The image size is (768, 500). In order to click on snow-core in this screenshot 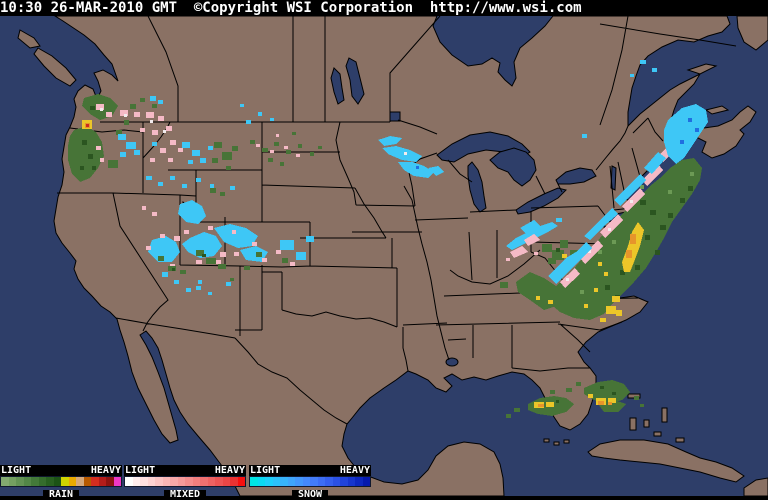, I will do `click(690, 120)`.